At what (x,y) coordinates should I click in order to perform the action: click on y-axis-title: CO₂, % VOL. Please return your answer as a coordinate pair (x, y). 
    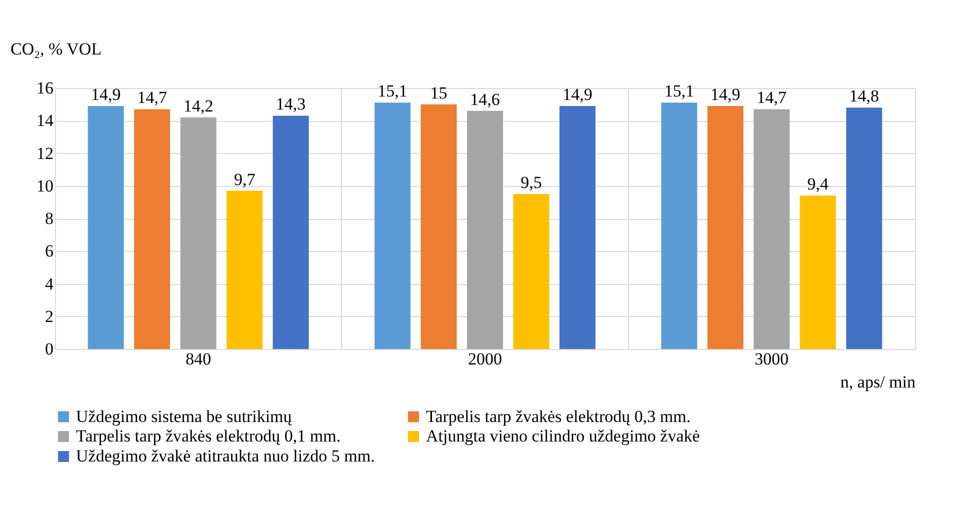
    Looking at the image, I should click on (56, 49).